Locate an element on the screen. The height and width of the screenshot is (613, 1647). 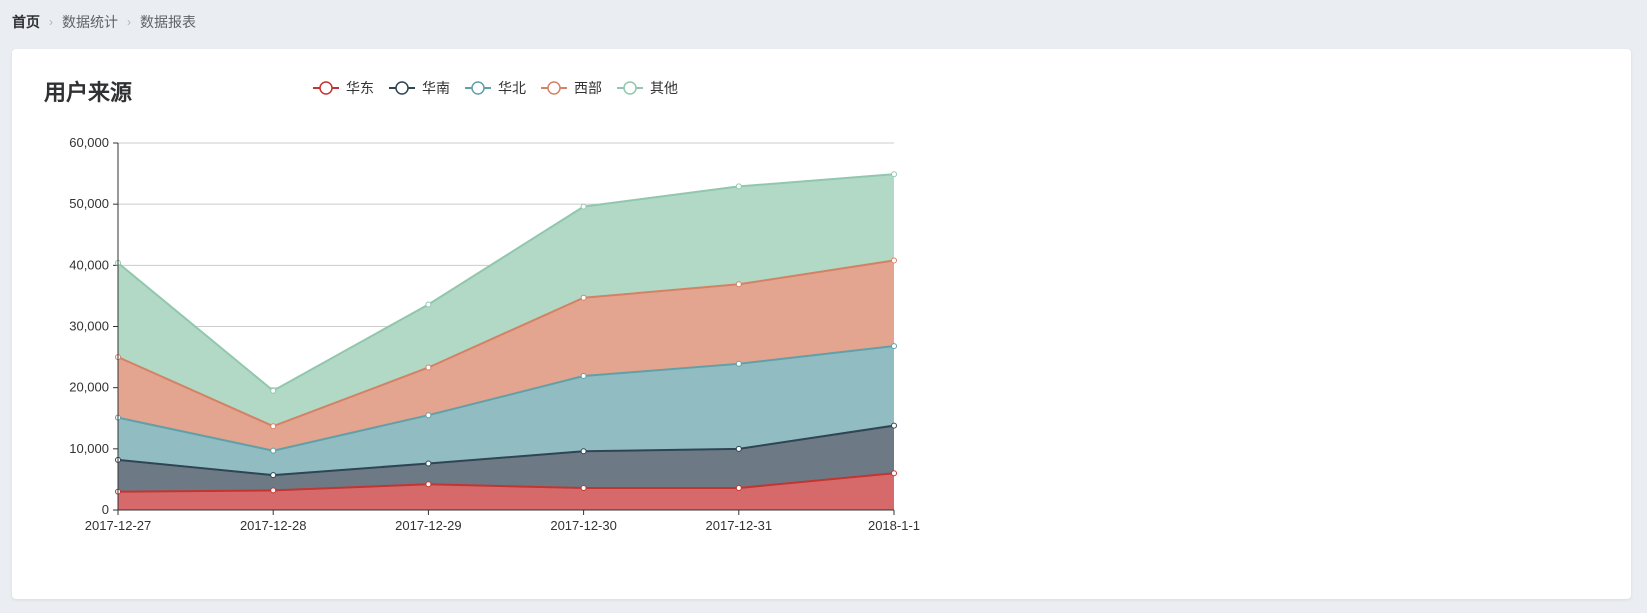
x-tick-label: 2017-12-31 is located at coordinates (739, 525).